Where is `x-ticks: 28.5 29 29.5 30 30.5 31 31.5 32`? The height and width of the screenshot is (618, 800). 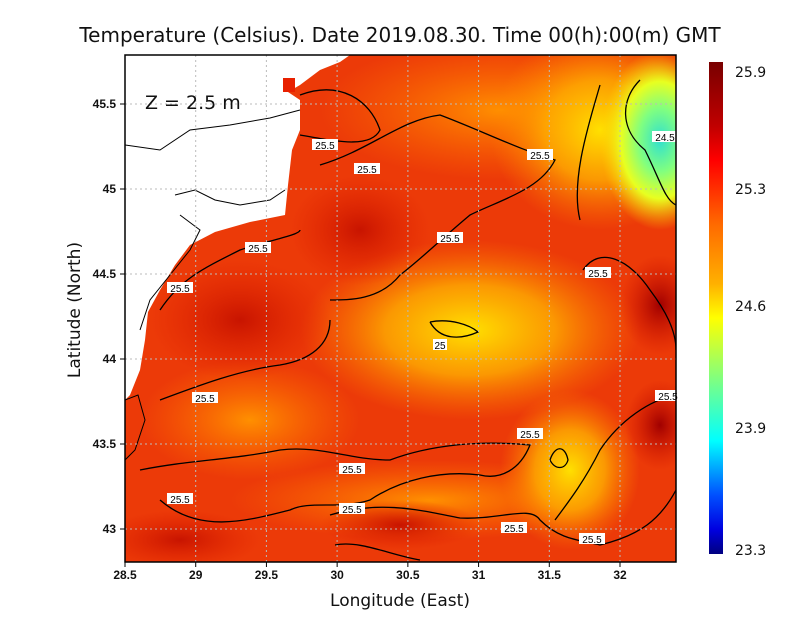
x-ticks: 28.5 29 29.5 30 30.5 31 31.5 32 is located at coordinates (370, 572).